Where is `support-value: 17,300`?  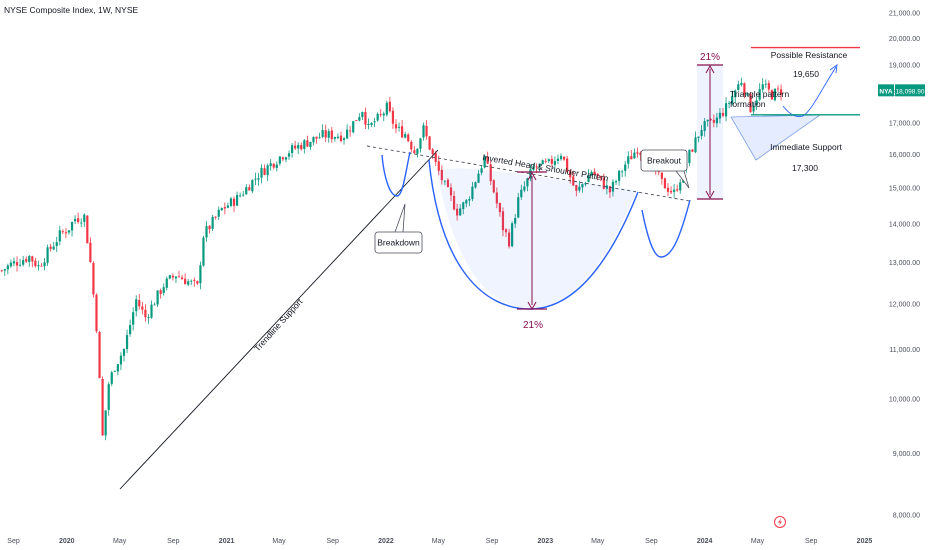
support-value: 17,300 is located at coordinates (805, 168).